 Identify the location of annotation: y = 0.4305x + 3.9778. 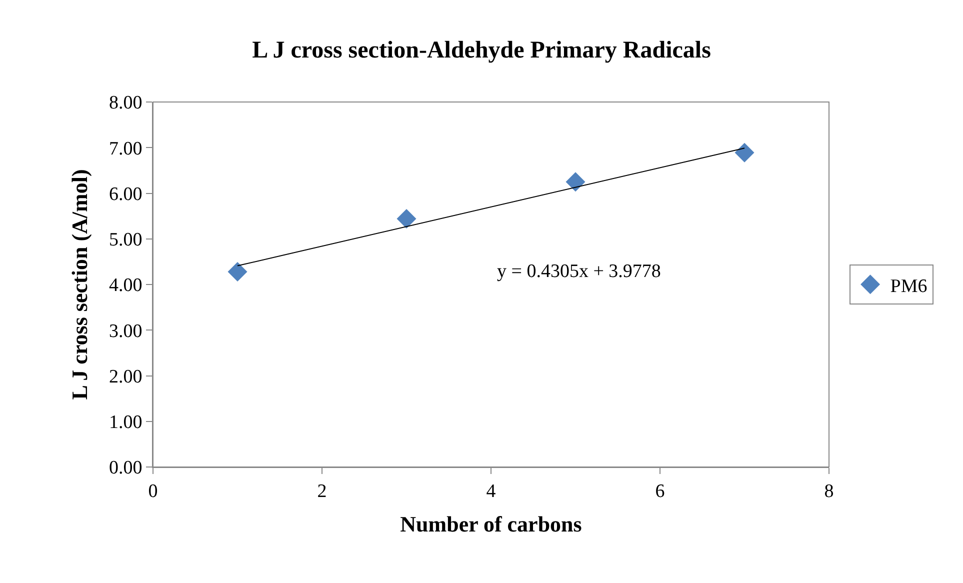
(579, 271).